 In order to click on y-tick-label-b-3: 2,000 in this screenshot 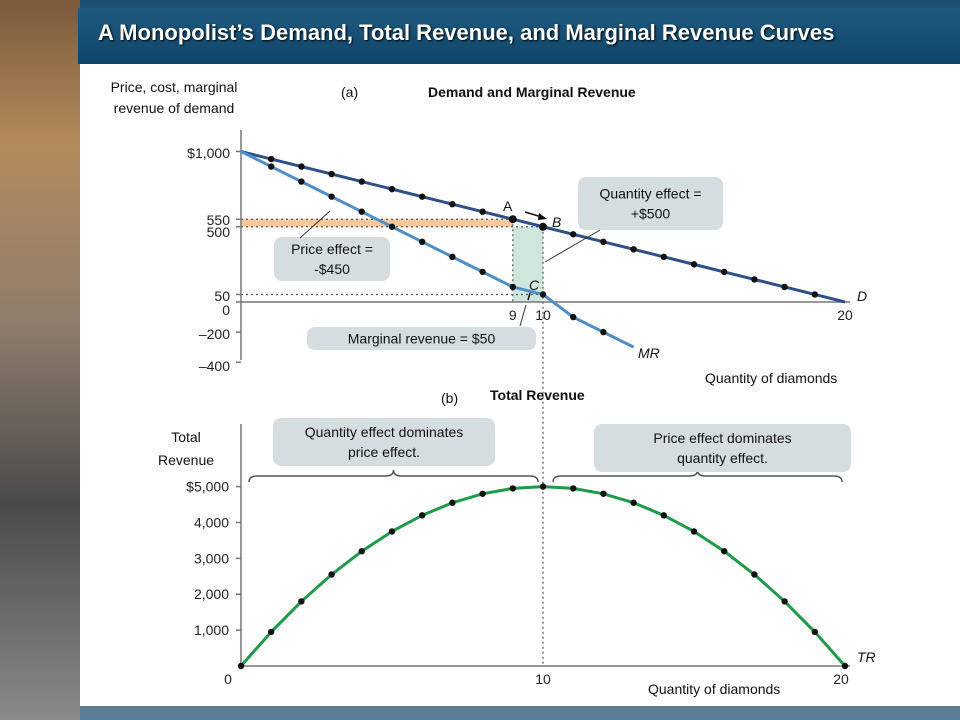, I will do `click(211, 594)`.